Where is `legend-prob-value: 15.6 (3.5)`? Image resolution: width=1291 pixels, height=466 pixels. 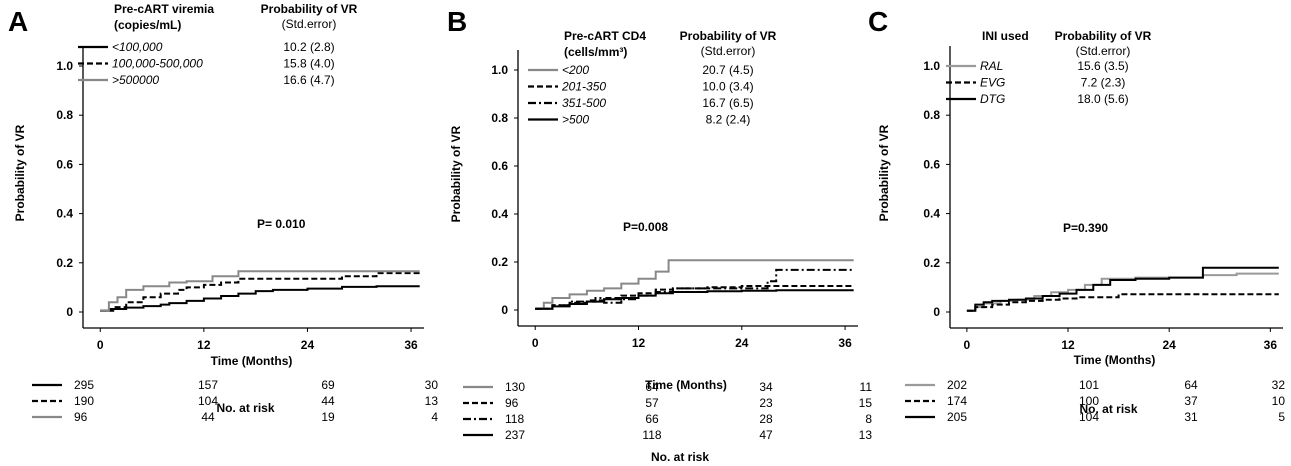
legend-prob-value: 15.6 (3.5) is located at coordinates (1102, 66).